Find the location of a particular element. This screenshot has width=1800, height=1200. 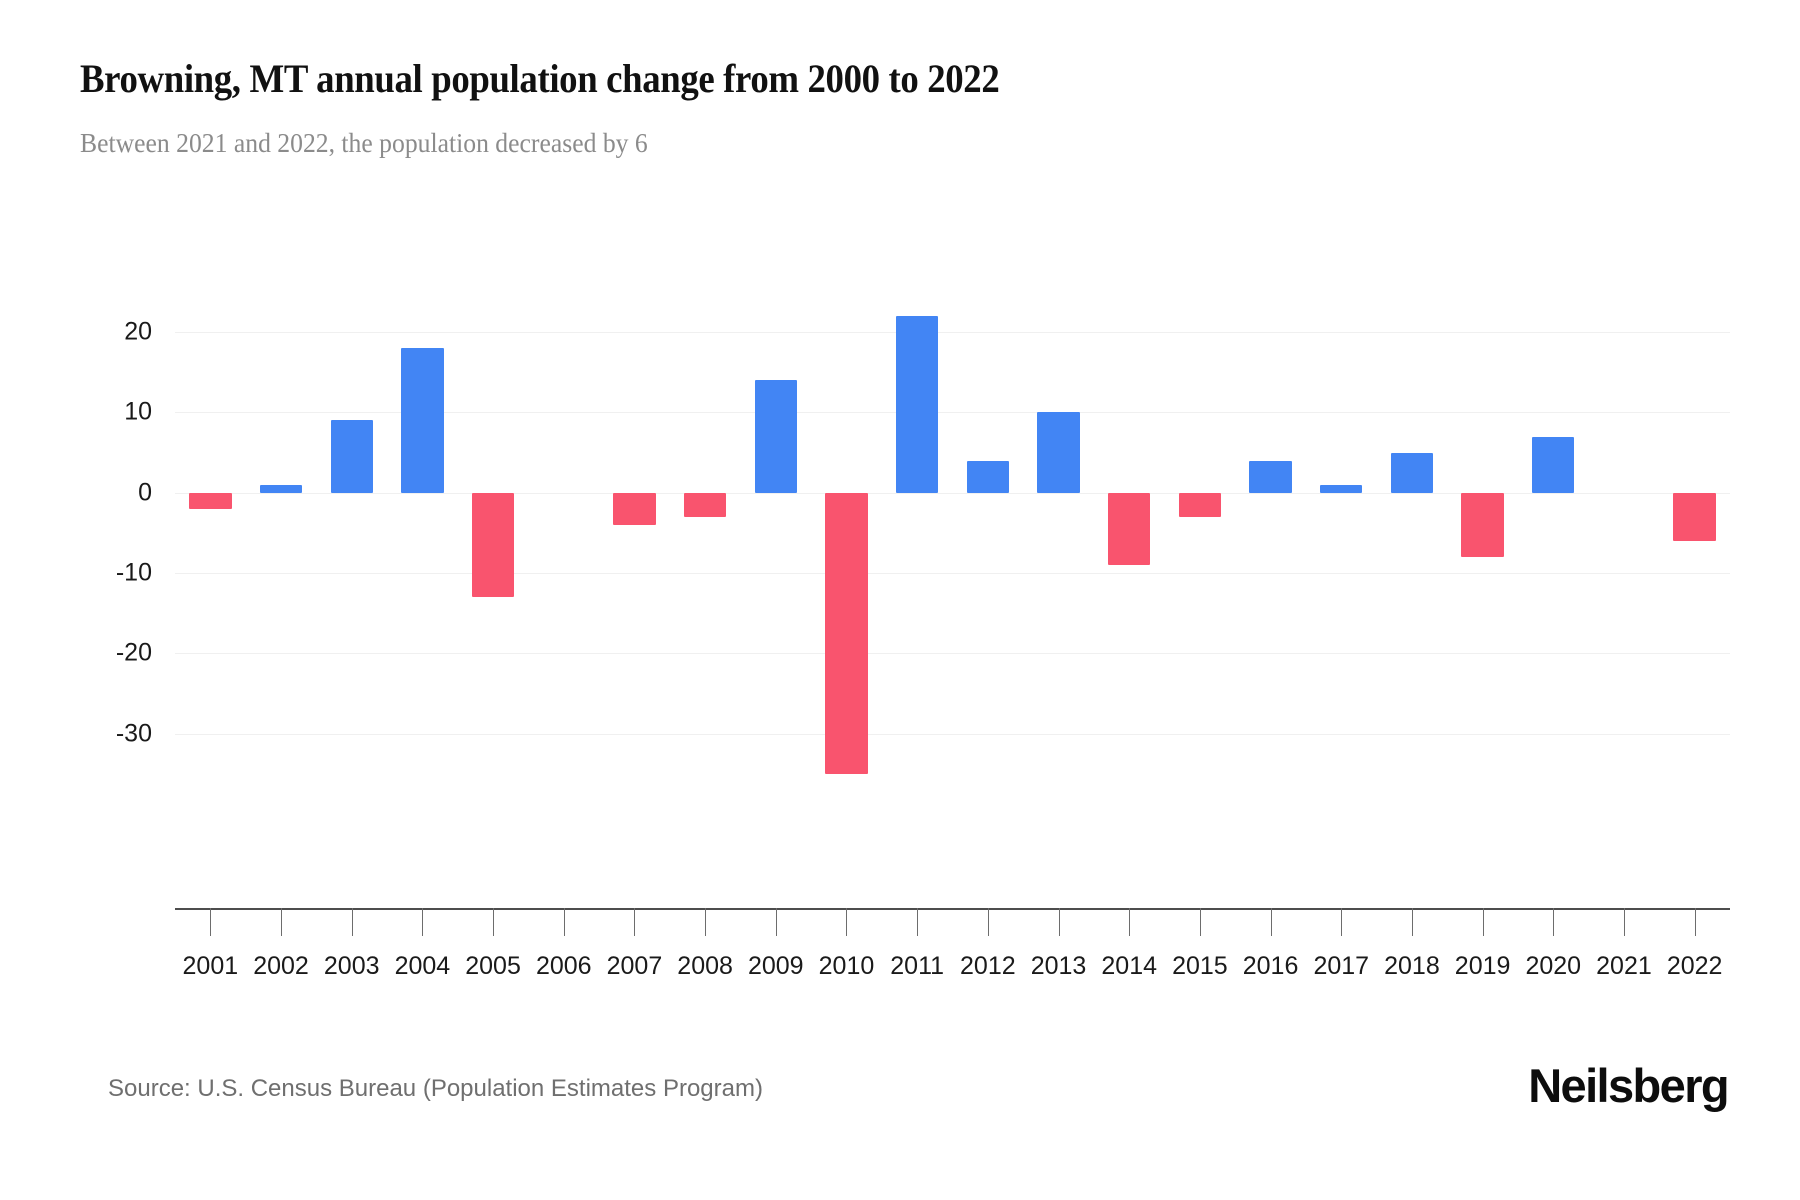

x-axis-line is located at coordinates (952, 909).